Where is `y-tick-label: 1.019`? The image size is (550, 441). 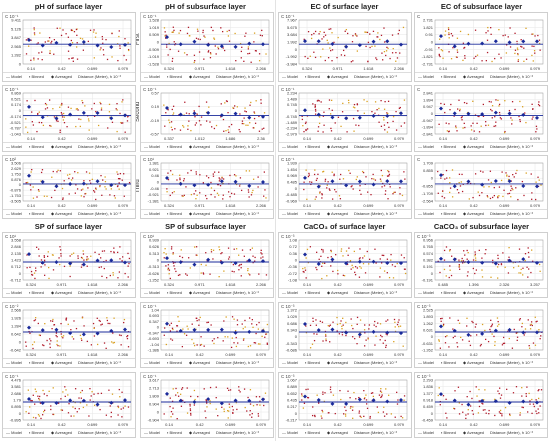
y-tick-label: 1.019 is located at coordinates (154, 27).